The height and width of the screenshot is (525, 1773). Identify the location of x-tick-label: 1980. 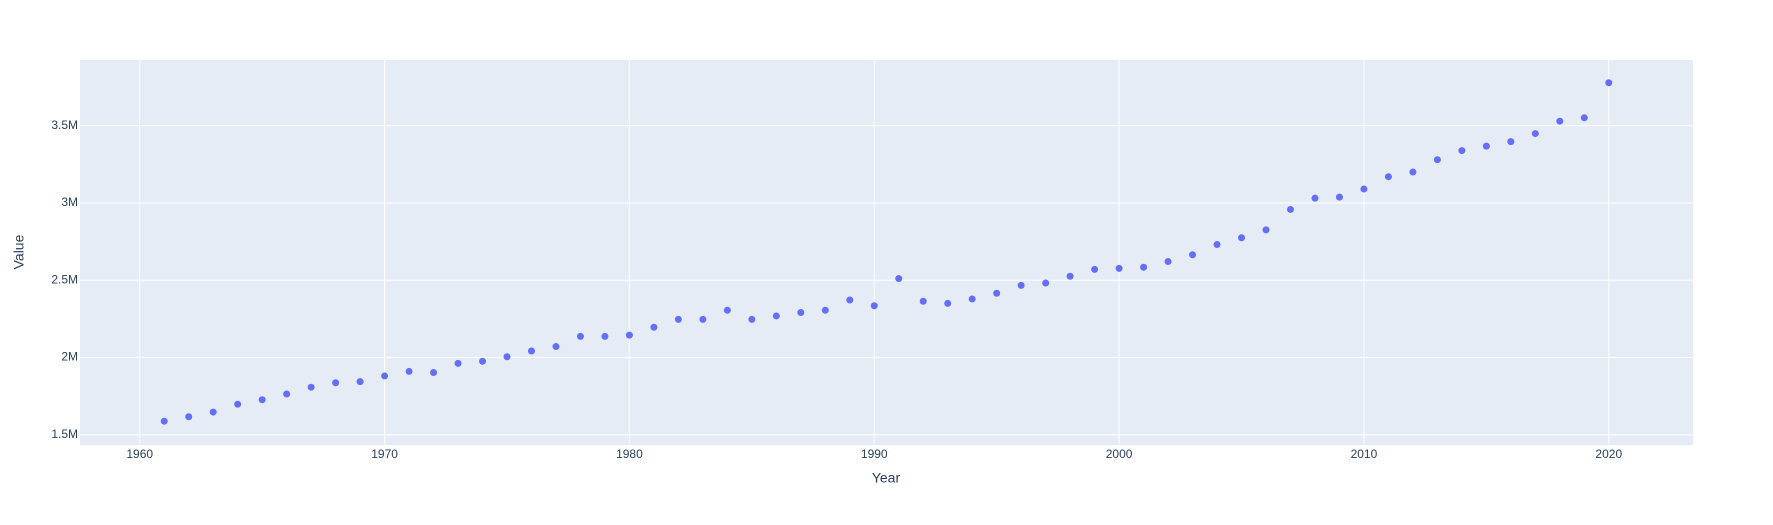
(629, 454).